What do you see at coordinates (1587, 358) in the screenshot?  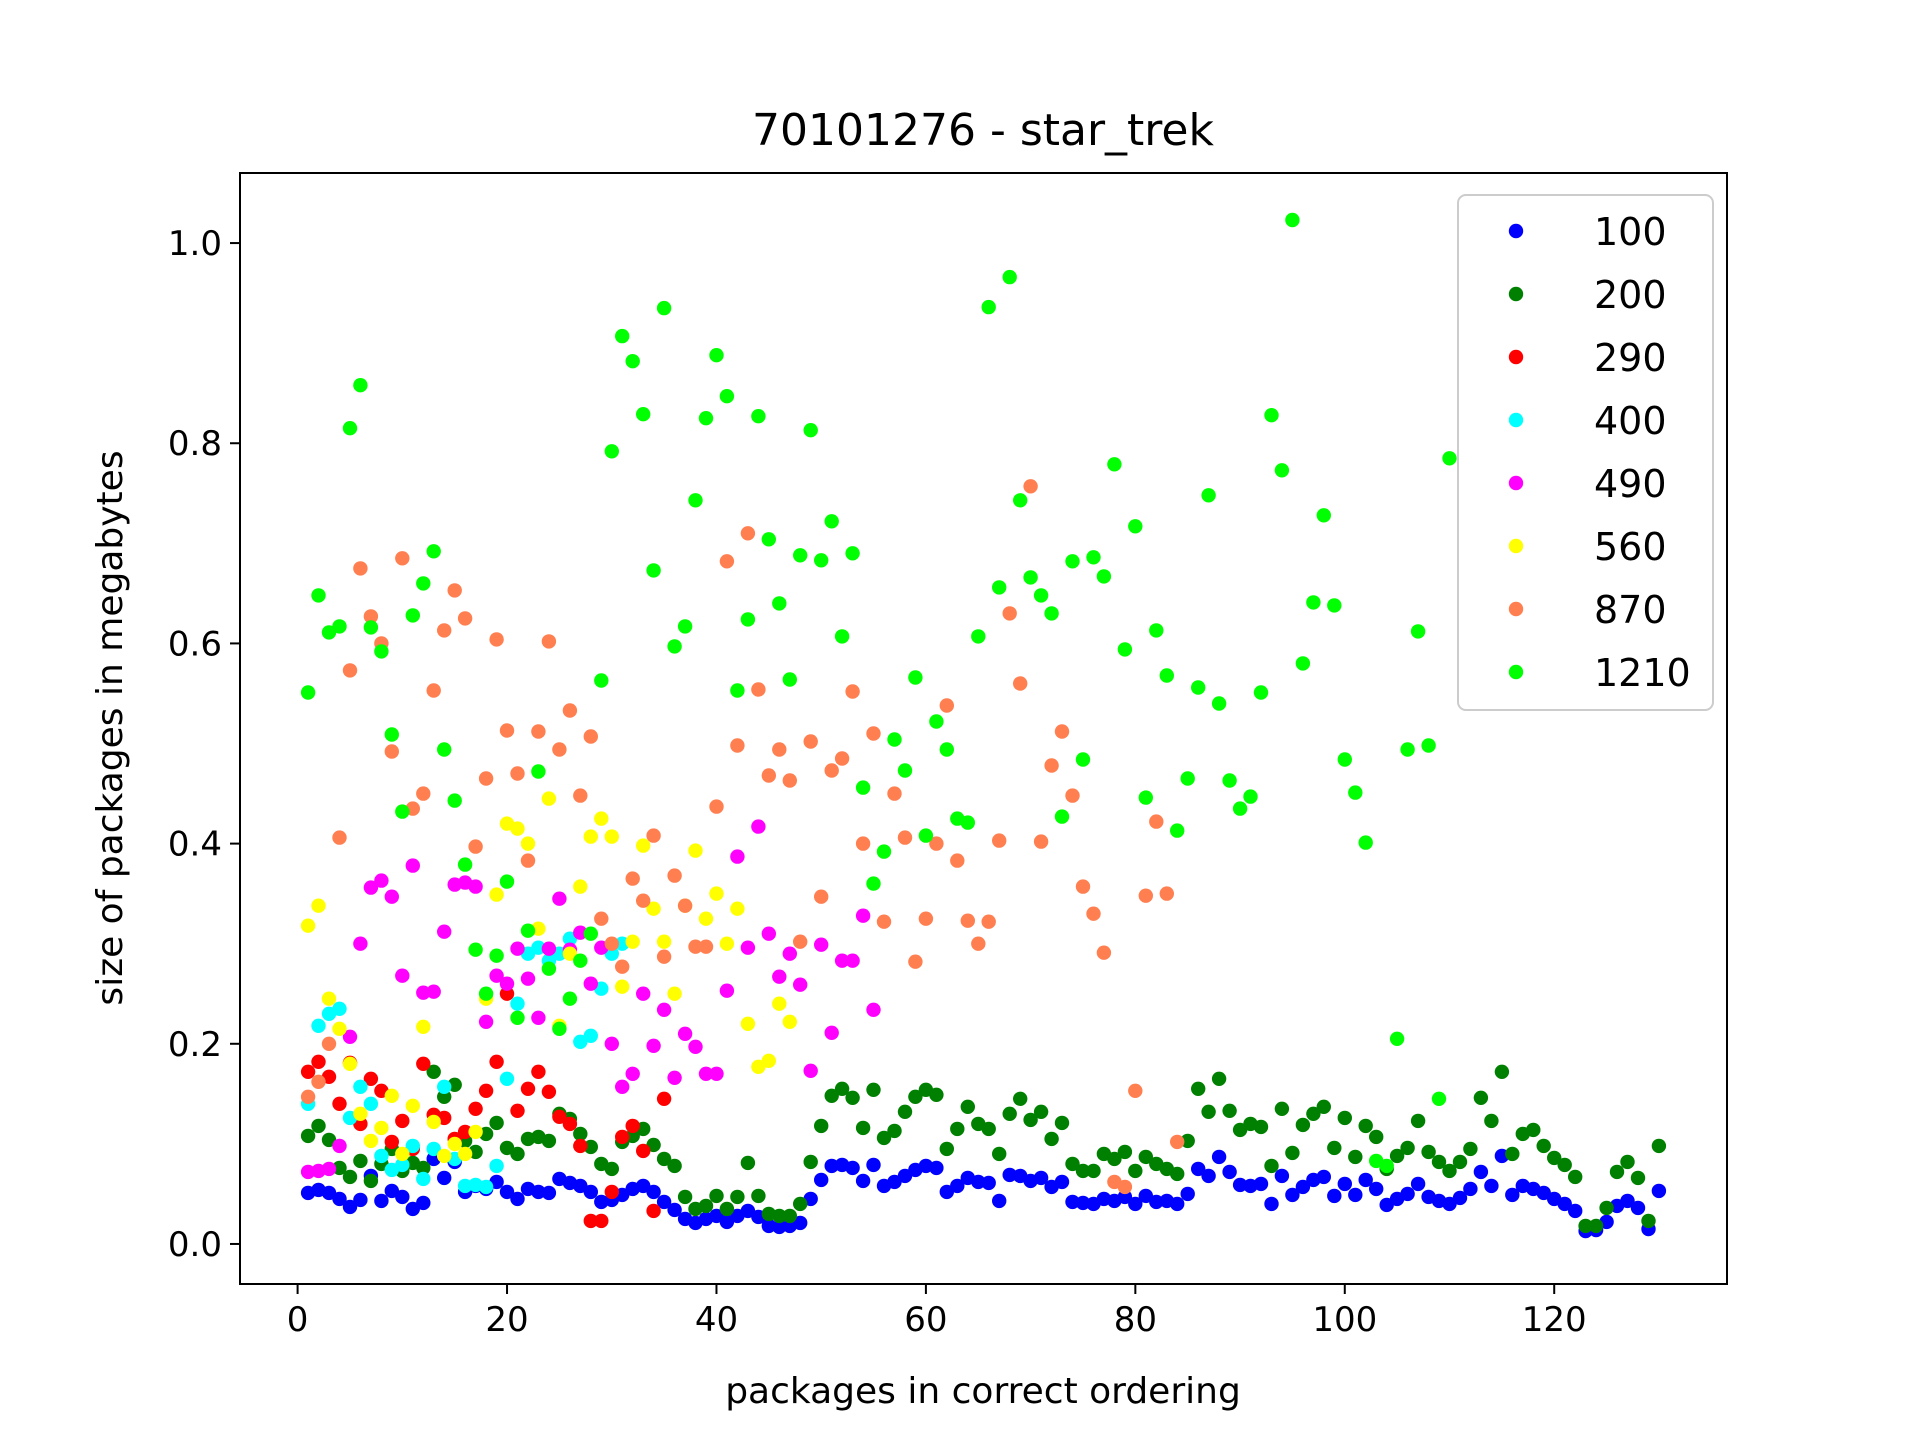 I see `legend-item-290: 290` at bounding box center [1587, 358].